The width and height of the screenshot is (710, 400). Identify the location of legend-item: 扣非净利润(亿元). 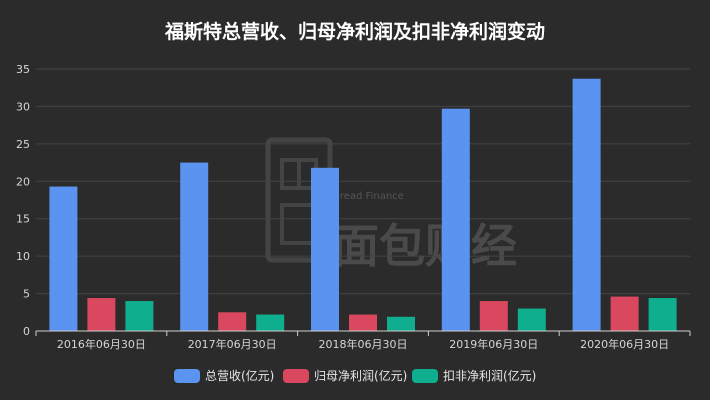
(474, 375).